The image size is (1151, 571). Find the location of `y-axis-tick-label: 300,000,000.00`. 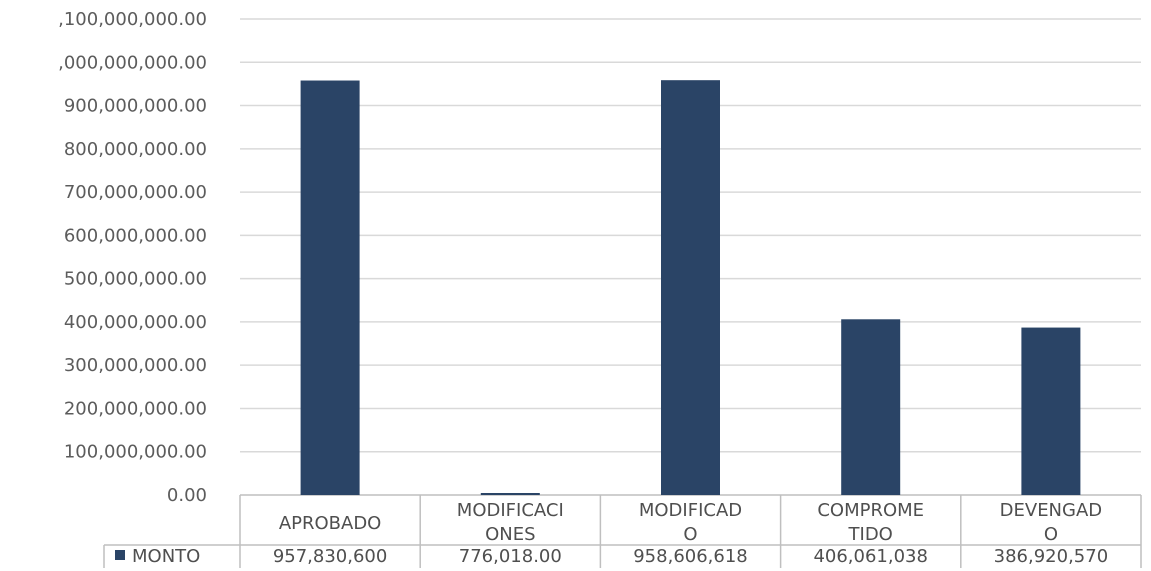

y-axis-tick-label: 300,000,000.00 is located at coordinates (135, 365).